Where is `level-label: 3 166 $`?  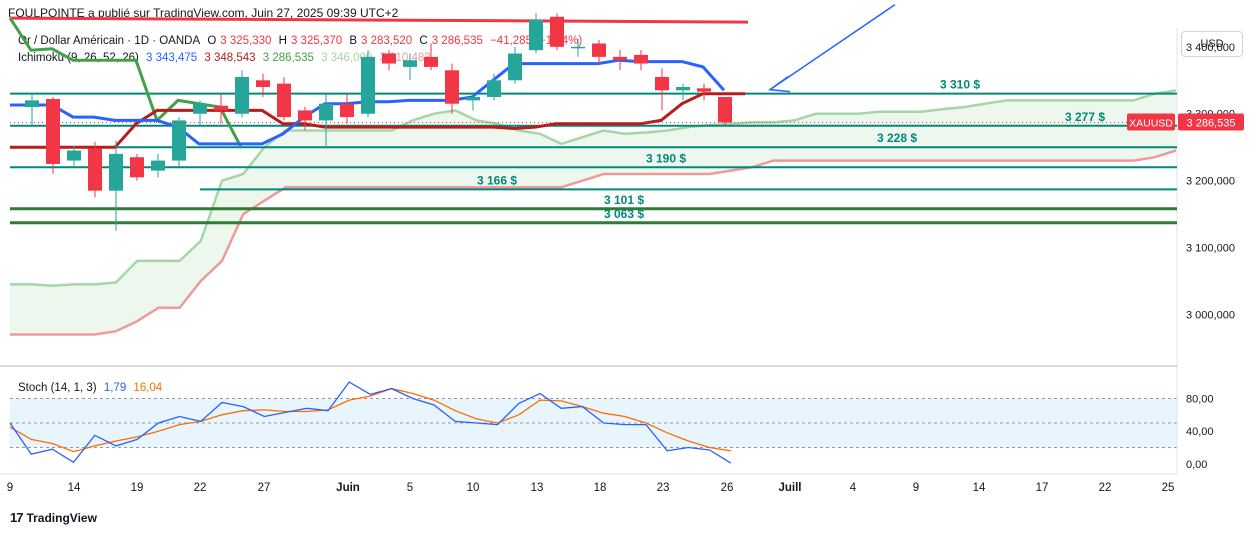 level-label: 3 166 $ is located at coordinates (497, 180).